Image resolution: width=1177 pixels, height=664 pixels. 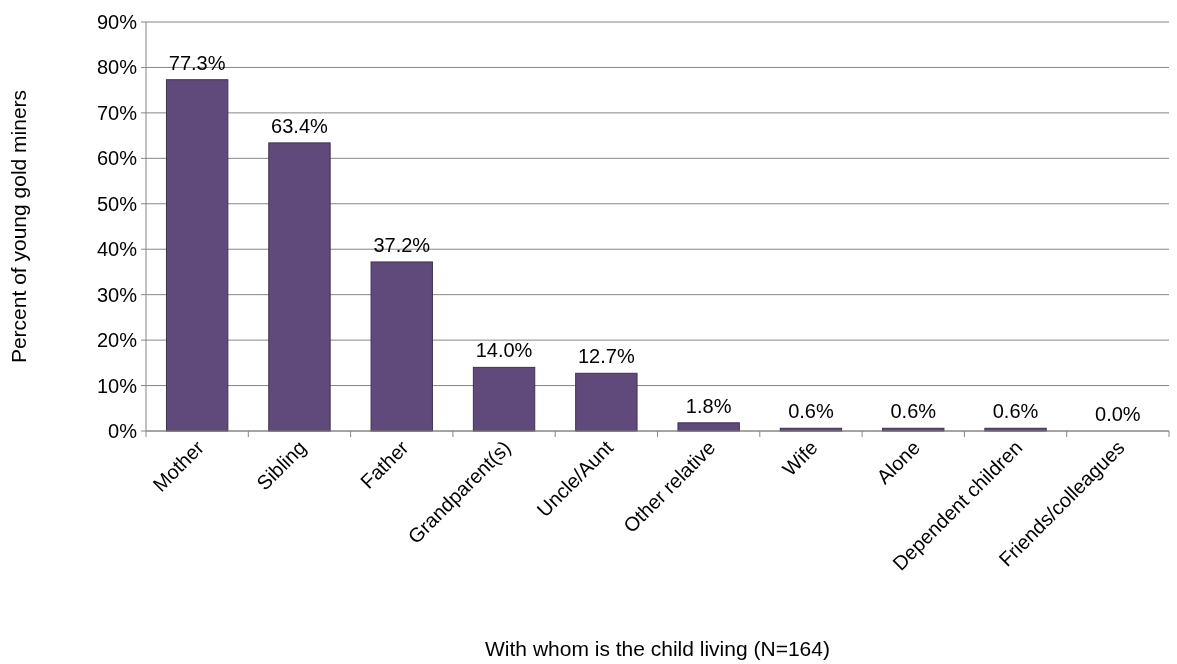 I want to click on data-label: 77.3%, so click(x=197, y=62).